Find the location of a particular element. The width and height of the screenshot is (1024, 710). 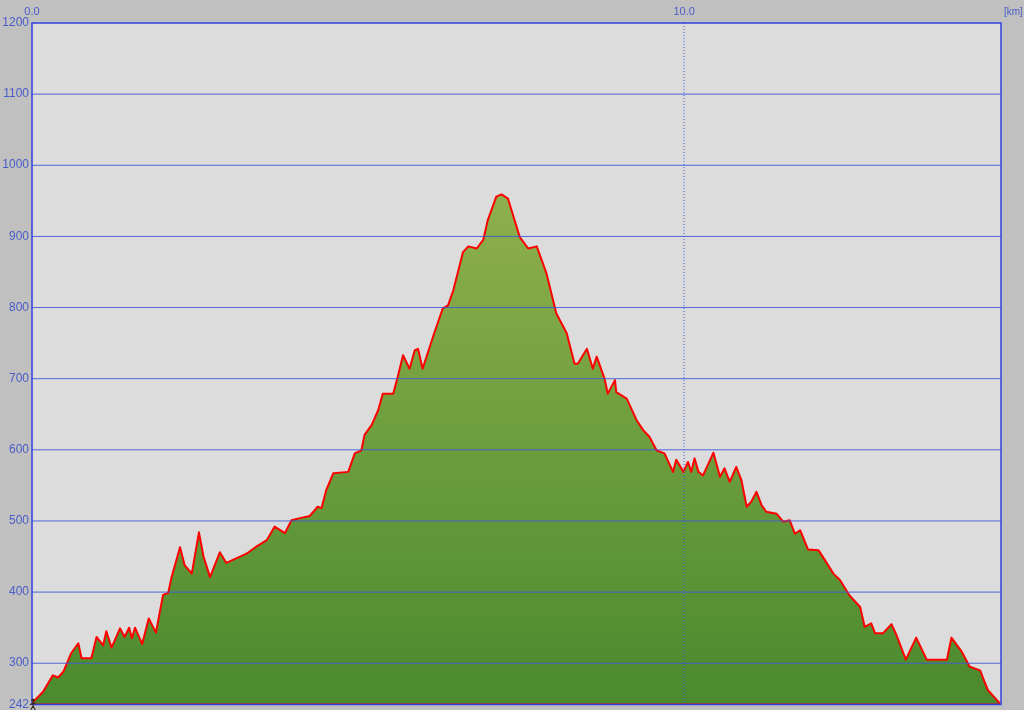

y-tick-label: 800 is located at coordinates (19, 306).